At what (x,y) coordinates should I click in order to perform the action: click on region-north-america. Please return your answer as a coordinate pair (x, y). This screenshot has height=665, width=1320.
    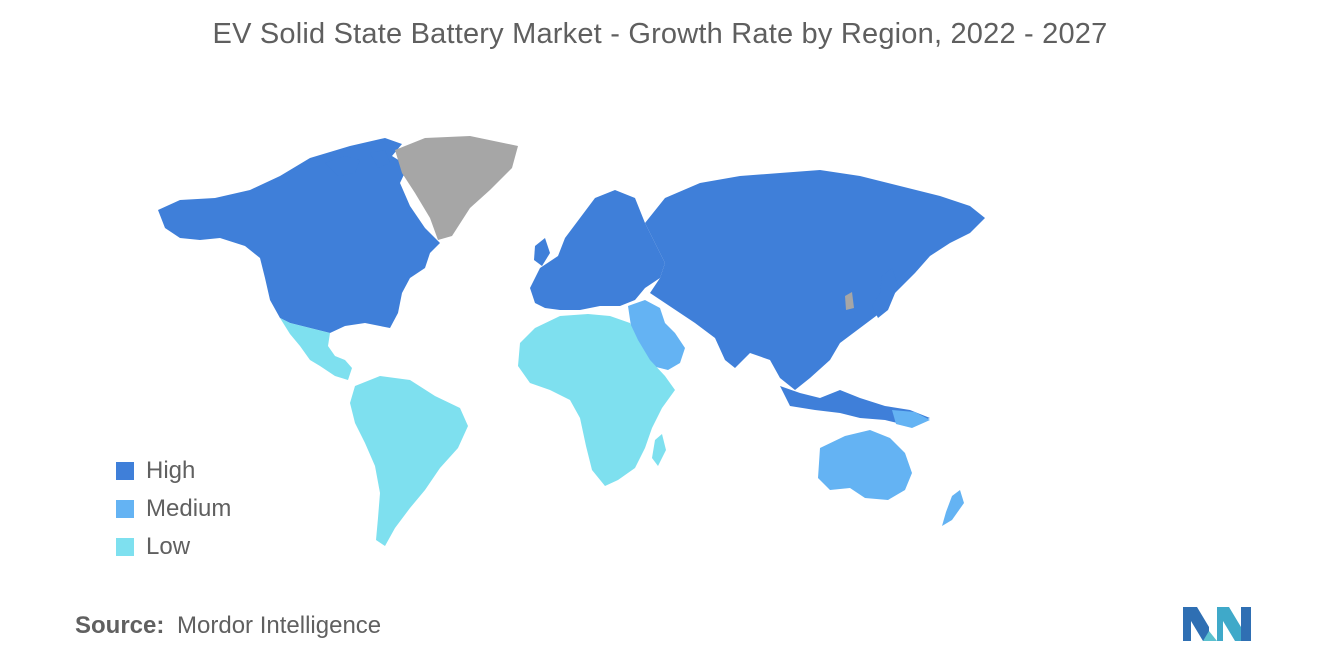
    Looking at the image, I should click on (299, 235).